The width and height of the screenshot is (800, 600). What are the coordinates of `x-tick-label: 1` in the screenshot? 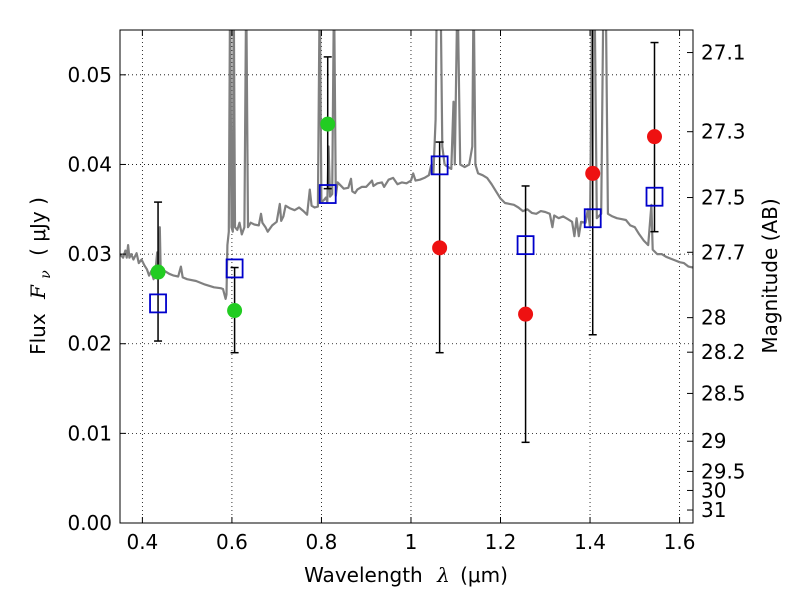 It's located at (411, 542).